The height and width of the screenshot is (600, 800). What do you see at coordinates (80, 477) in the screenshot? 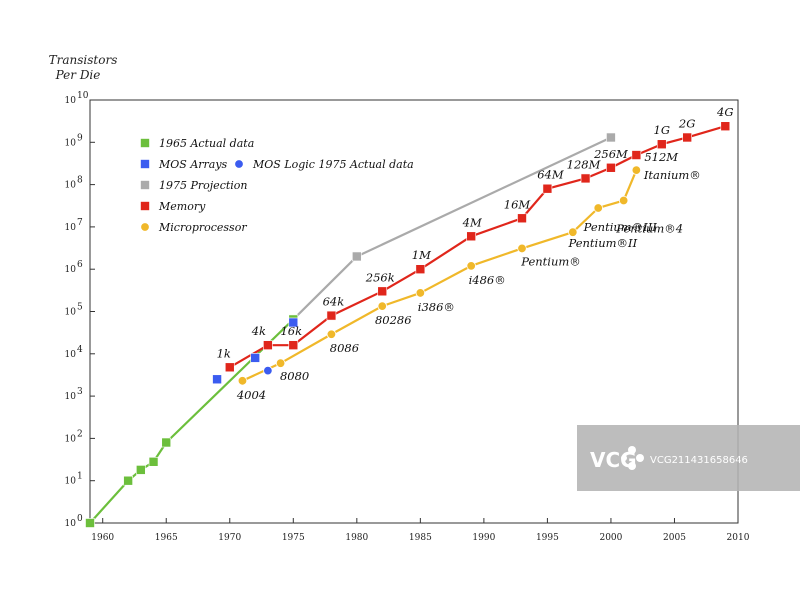
I see `y-tick-exponent: 1` at bounding box center [80, 477].